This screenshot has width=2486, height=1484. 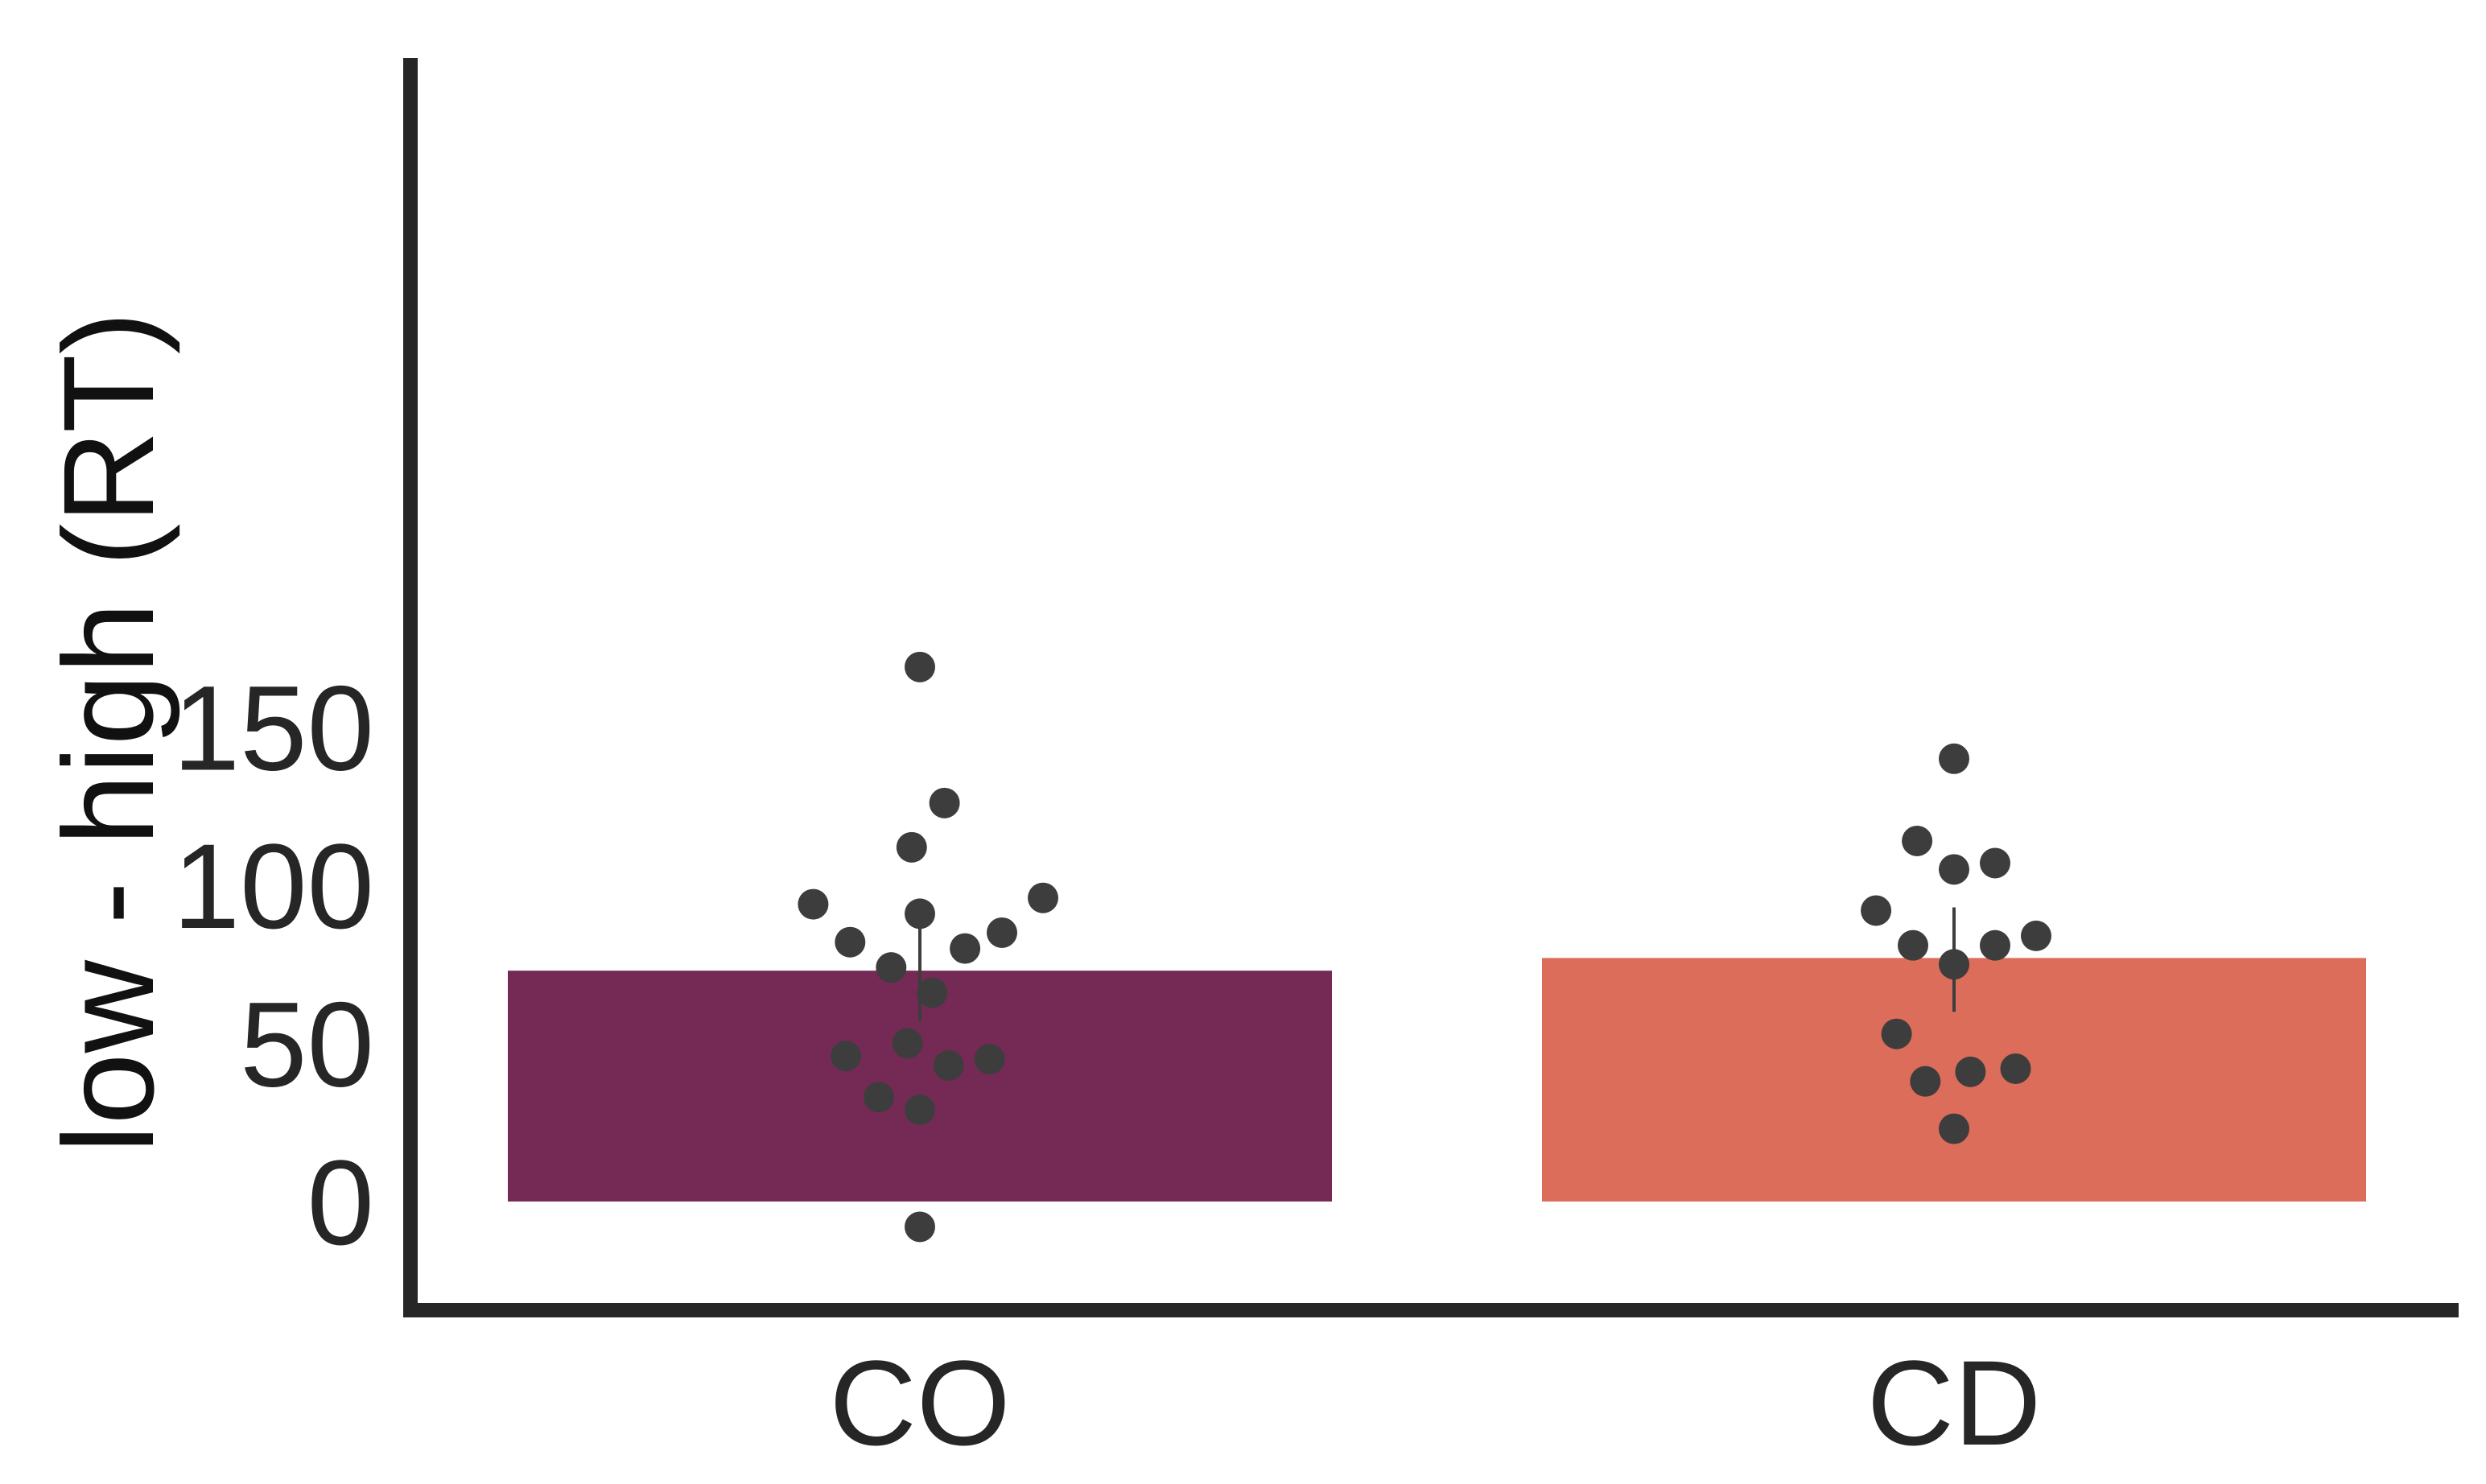 What do you see at coordinates (921, 1402) in the screenshot?
I see `x-tick-label-co: CO` at bounding box center [921, 1402].